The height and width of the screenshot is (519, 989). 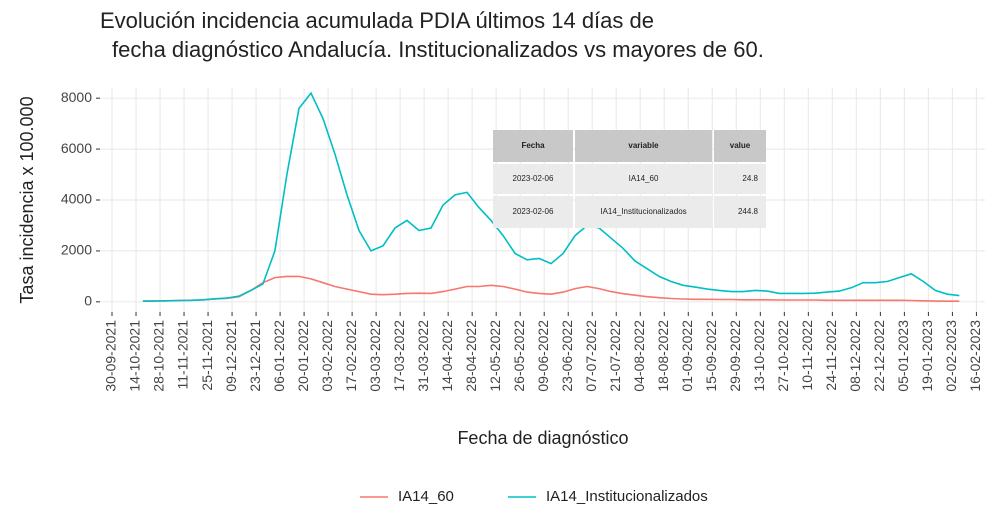 I want to click on x-tick-label: 29-09-2022, so click(x=735, y=356).